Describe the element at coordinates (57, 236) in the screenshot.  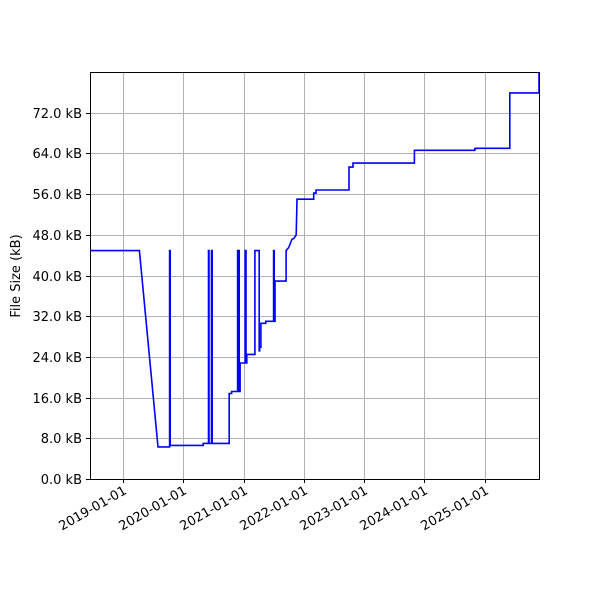
I see `y-tick-label: 48.0 kB` at that location.